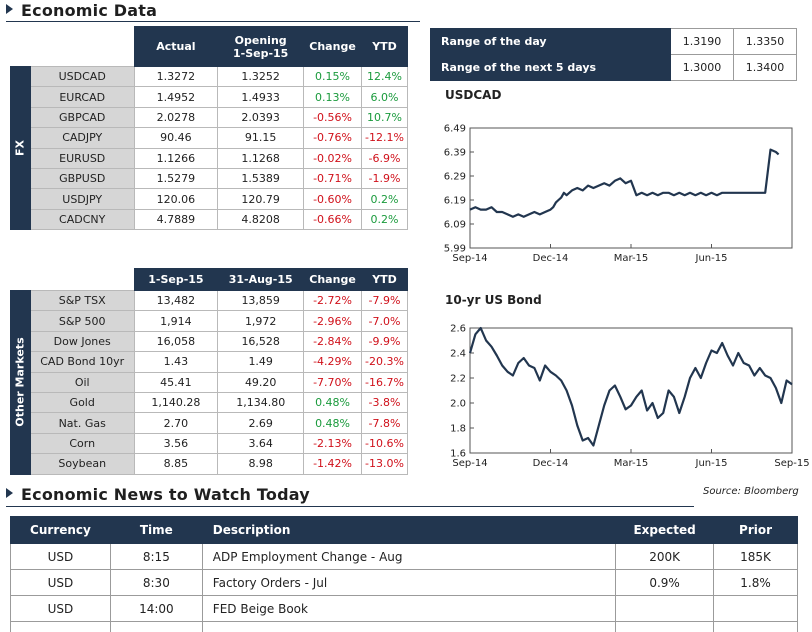 Image resolution: width=812 pixels, height=632 pixels. Describe the element at coordinates (755, 608) in the screenshot. I see `news-prior` at that location.